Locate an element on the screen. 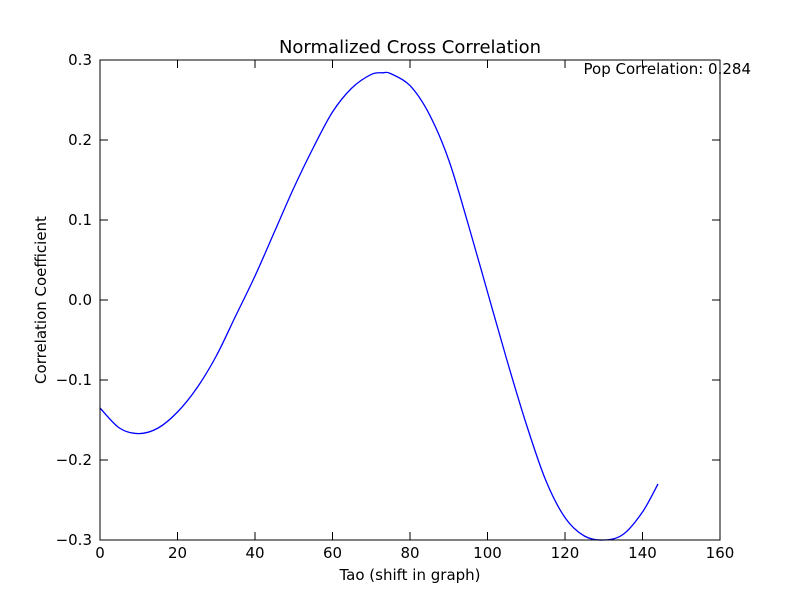  y-tick-label: 0.1 is located at coordinates (80, 220).